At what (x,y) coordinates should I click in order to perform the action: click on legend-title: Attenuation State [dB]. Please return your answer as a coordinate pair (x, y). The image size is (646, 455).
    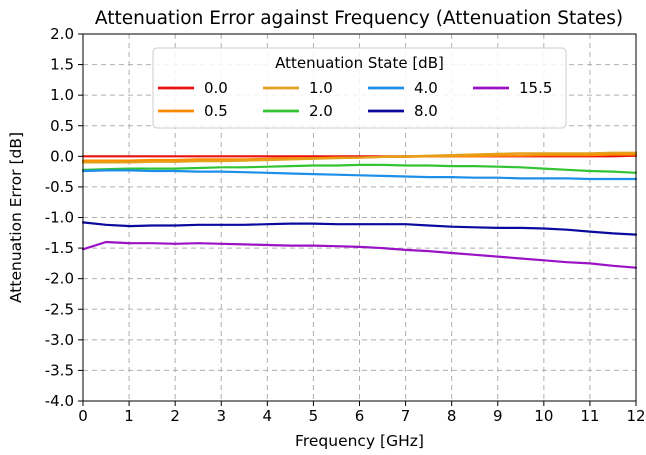
    Looking at the image, I should click on (359, 63).